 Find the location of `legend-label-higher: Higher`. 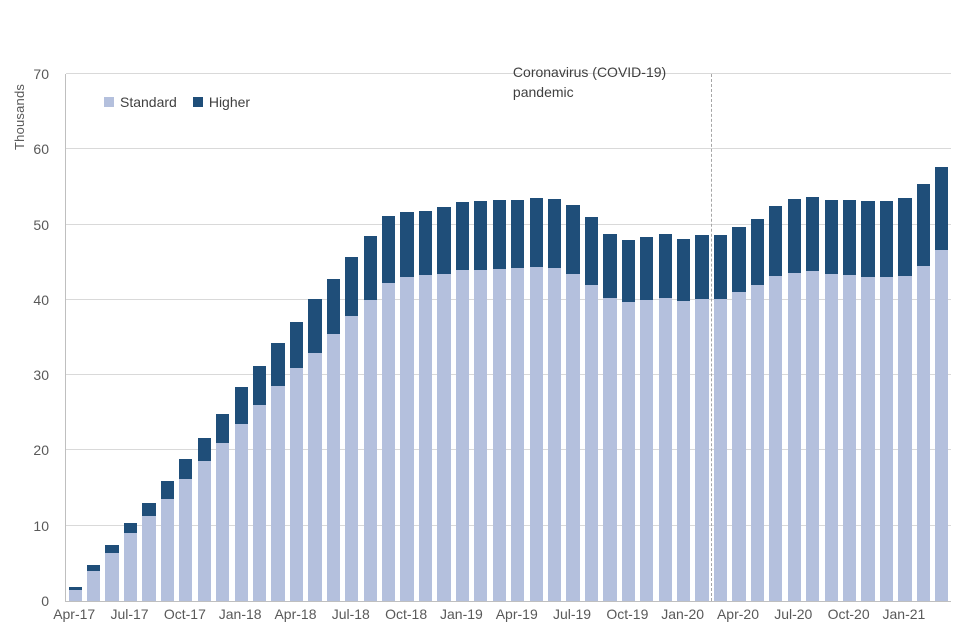

legend-label-higher: Higher is located at coordinates (229, 102).